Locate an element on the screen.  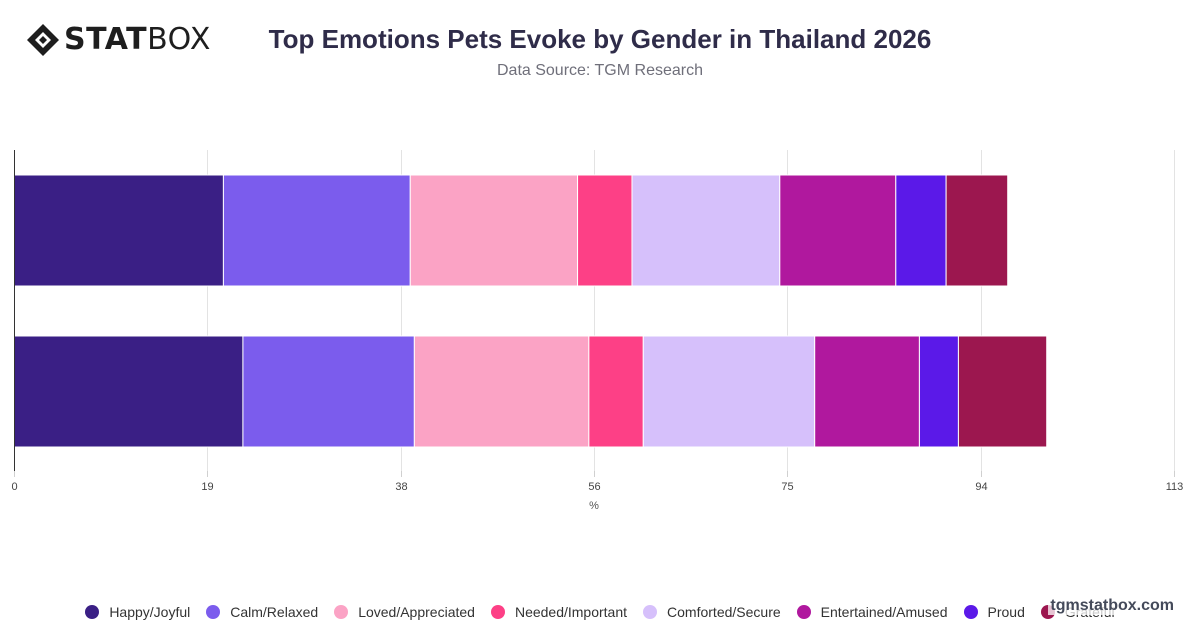
legend-label: Loved/Appreciated is located at coordinates (416, 612).